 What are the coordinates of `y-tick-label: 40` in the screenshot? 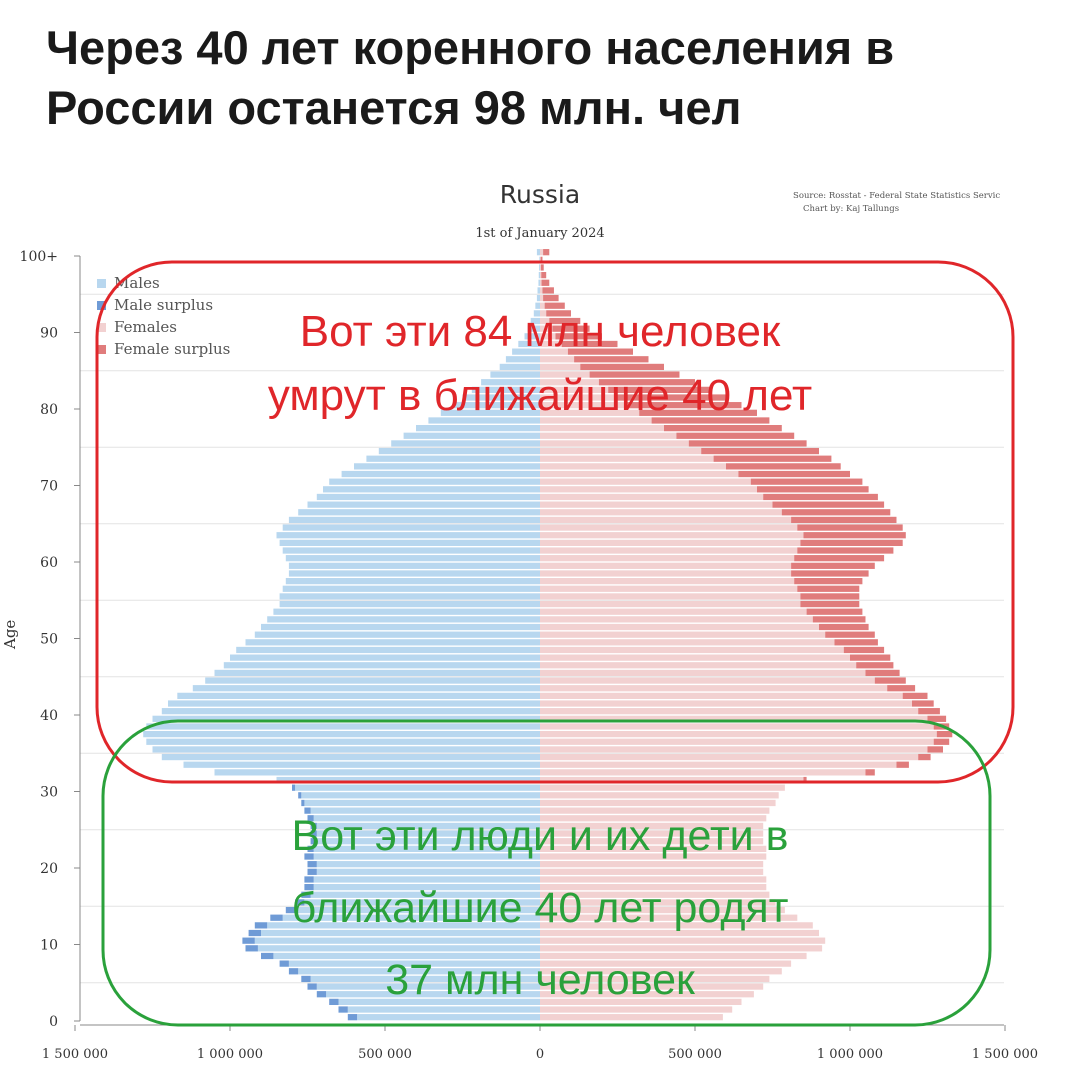 It's located at (49, 716).